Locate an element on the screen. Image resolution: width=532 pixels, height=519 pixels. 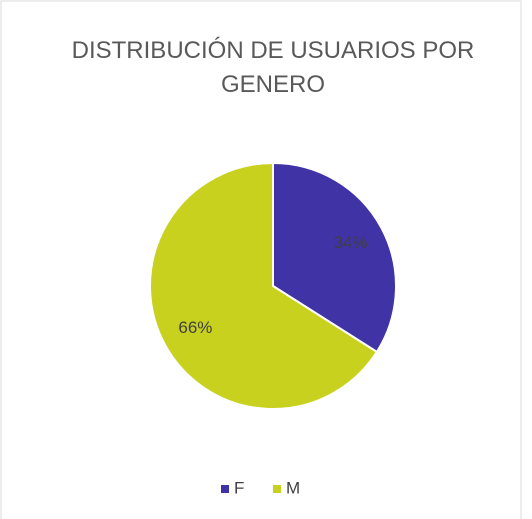
legend-label: M is located at coordinates (293, 487).